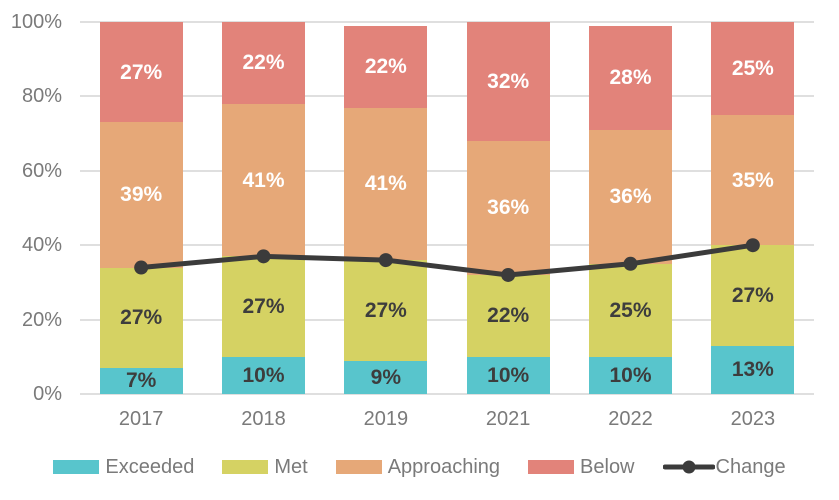  I want to click on legend-item-below: Below, so click(581, 467).